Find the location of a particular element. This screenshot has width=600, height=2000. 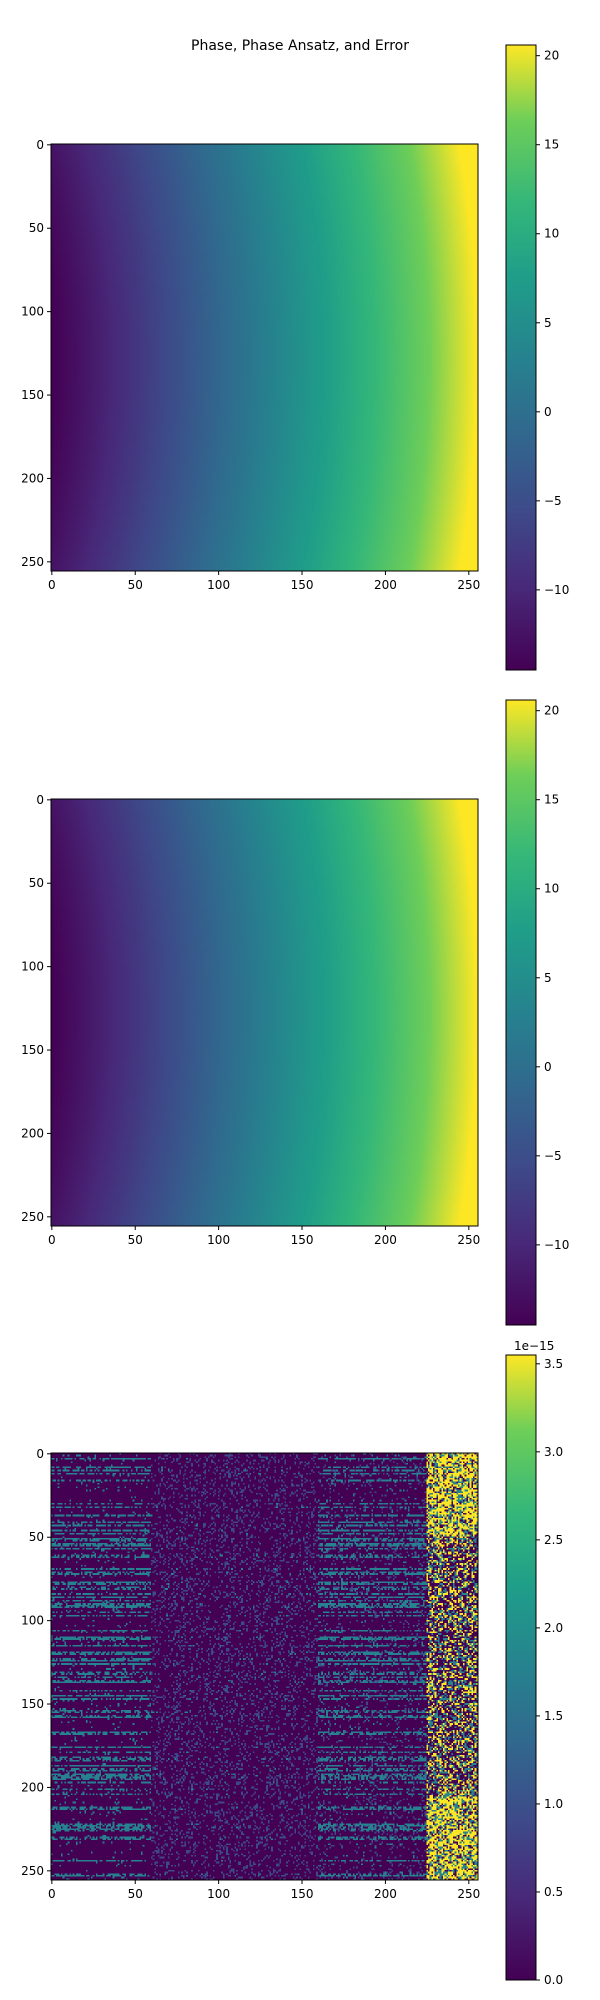

colorbar-tick-label: 1.5 is located at coordinates (553, 1716).